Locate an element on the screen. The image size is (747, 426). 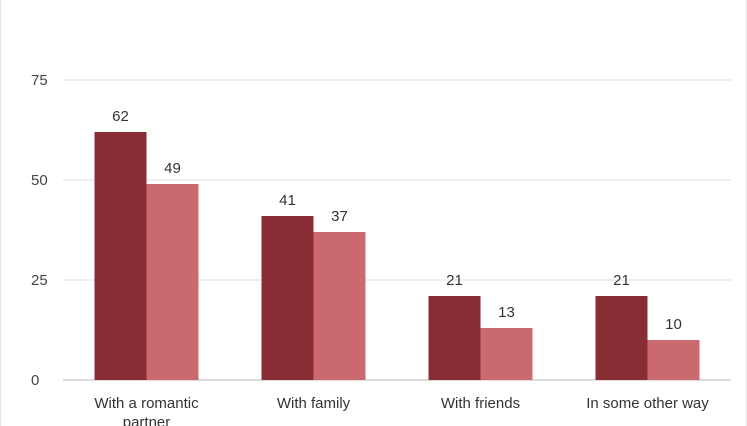
y-tick-label: 75 is located at coordinates (39, 80).